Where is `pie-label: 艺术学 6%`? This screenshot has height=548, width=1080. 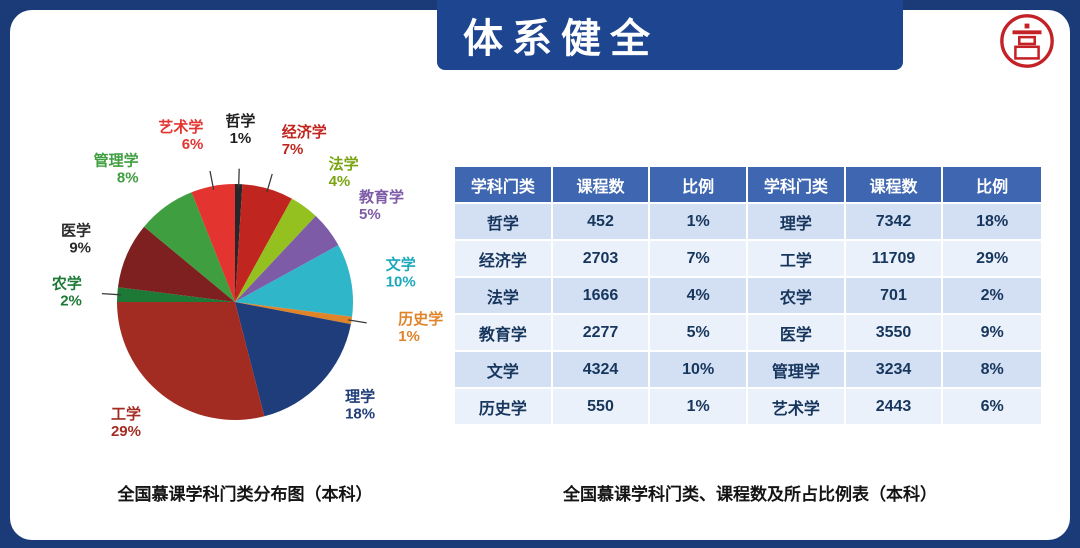 pie-label: 艺术学 6% is located at coordinates (180, 135).